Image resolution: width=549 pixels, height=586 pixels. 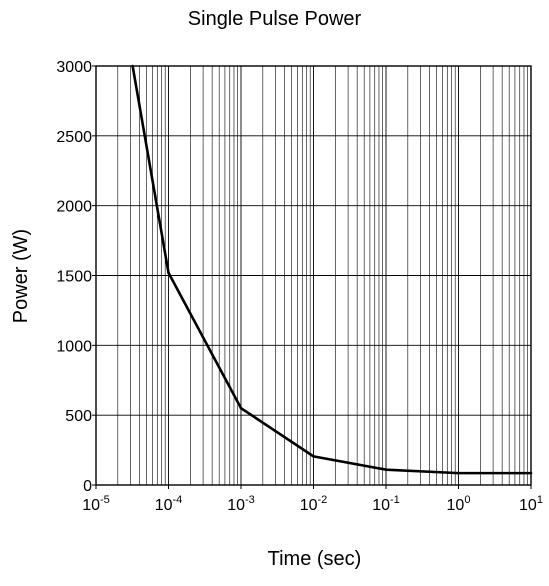 I want to click on y-tick-label: 1000, so click(x=74, y=346).